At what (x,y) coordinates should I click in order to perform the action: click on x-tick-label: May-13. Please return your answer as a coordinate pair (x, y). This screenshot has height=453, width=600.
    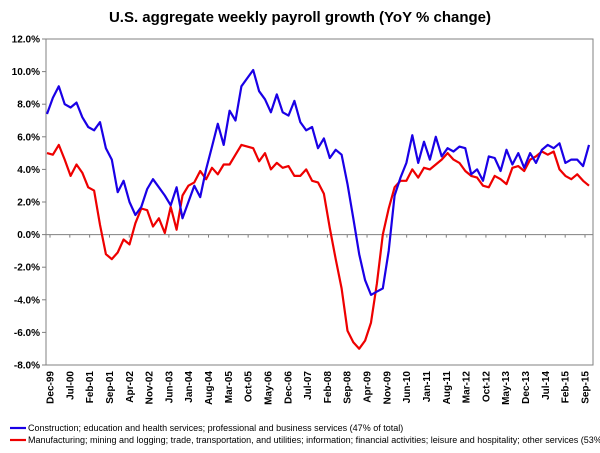
    Looking at the image, I should click on (506, 388).